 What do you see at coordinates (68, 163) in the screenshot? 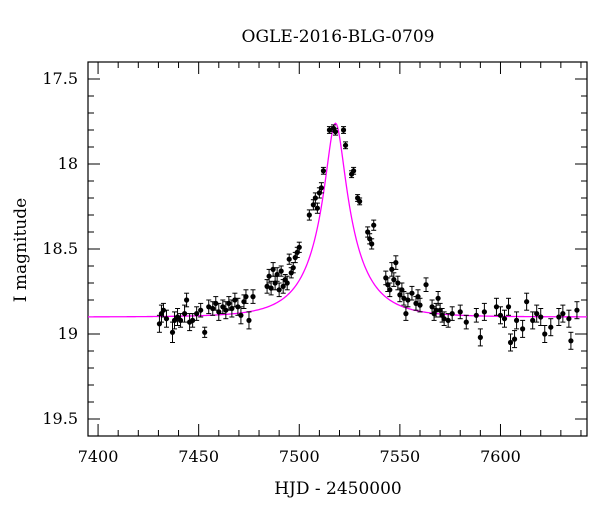
I see `y-tick-label: 18` at bounding box center [68, 163].